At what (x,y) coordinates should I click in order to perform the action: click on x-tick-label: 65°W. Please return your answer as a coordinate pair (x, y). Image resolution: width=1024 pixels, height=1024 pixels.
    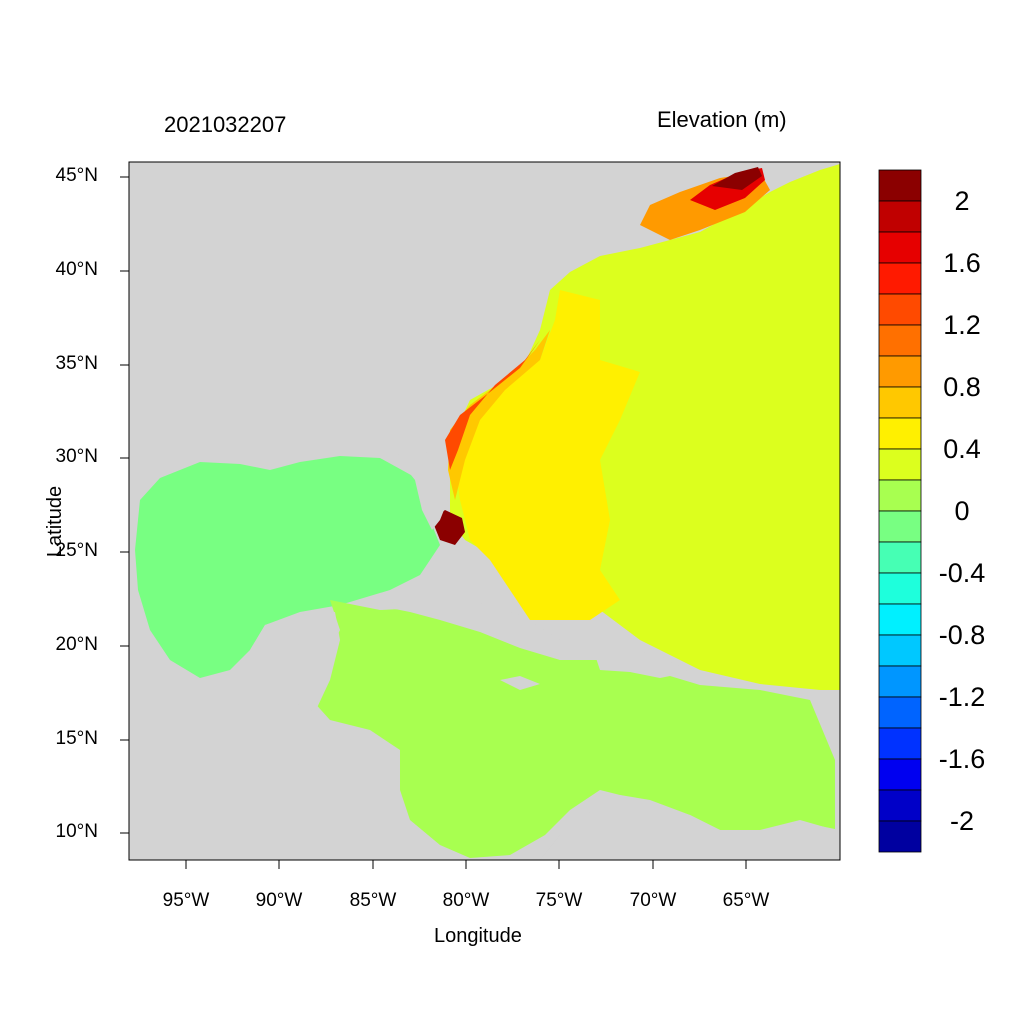
    Looking at the image, I should click on (746, 900).